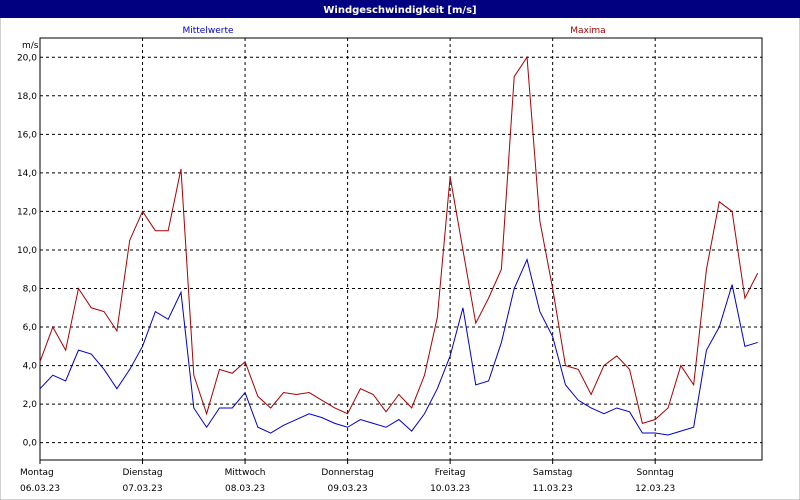 This screenshot has height=500, width=800. I want to click on x-tick-date: 07.03.23, so click(142, 489).